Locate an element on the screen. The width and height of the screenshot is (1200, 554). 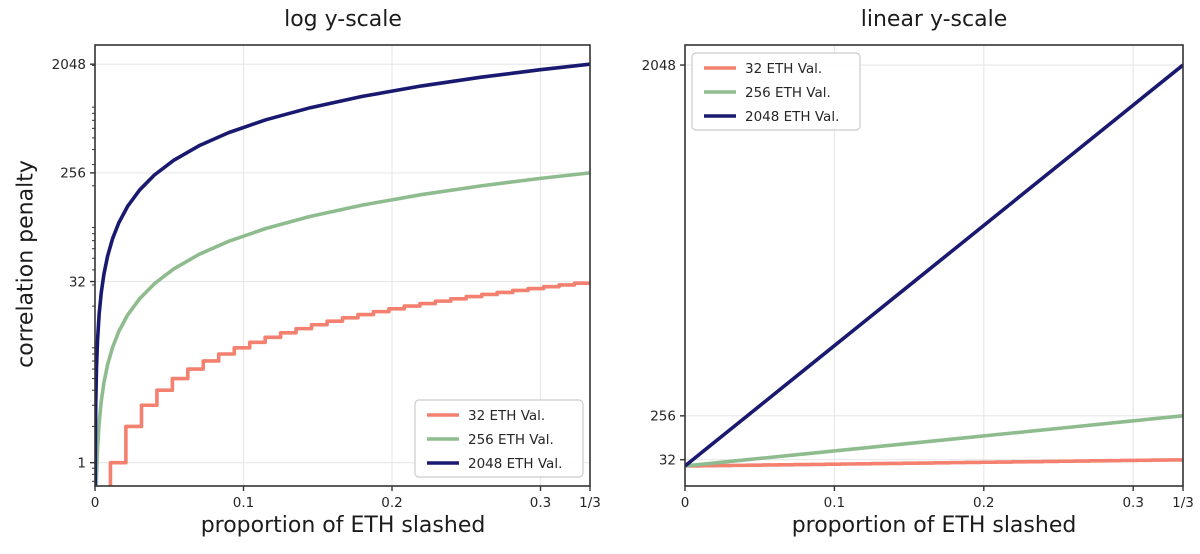
linear-chart-title: linear y-scale is located at coordinates (934, 19).